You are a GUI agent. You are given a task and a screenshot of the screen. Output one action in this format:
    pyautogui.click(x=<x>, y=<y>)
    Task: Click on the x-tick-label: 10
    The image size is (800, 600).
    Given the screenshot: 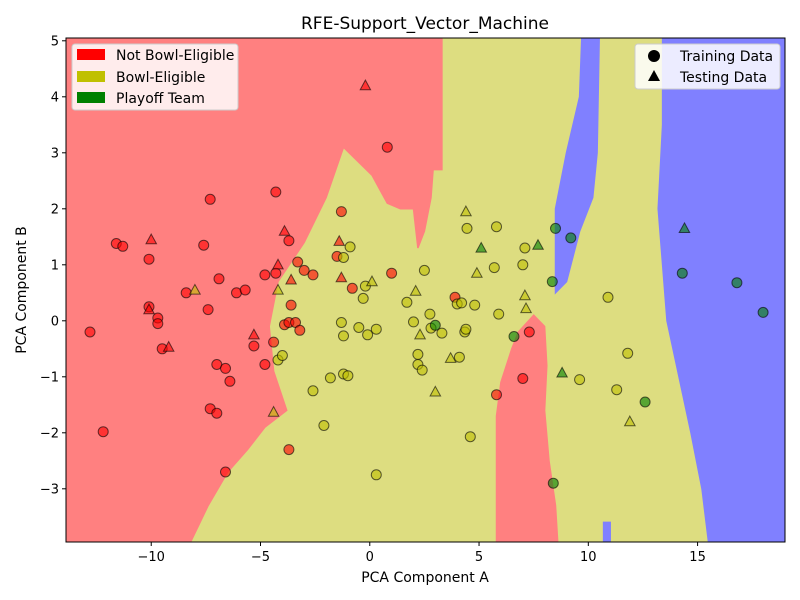 What is the action you would take?
    pyautogui.click(x=588, y=557)
    